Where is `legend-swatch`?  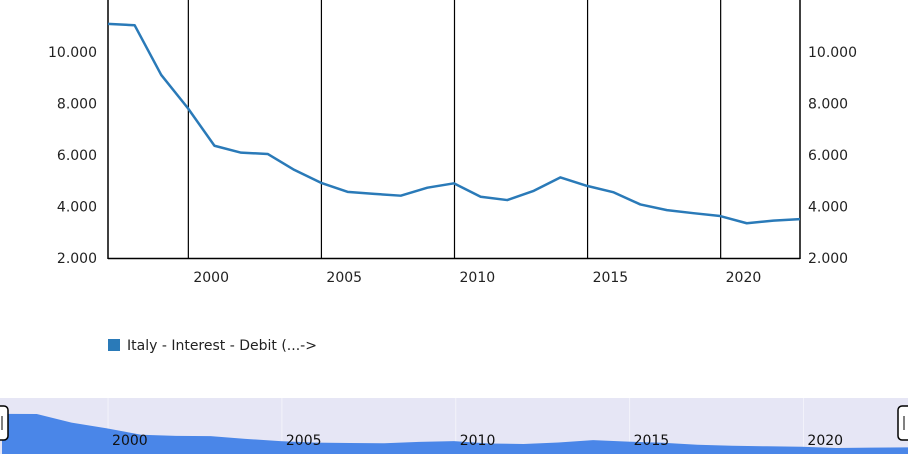
legend-swatch is located at coordinates (114, 345).